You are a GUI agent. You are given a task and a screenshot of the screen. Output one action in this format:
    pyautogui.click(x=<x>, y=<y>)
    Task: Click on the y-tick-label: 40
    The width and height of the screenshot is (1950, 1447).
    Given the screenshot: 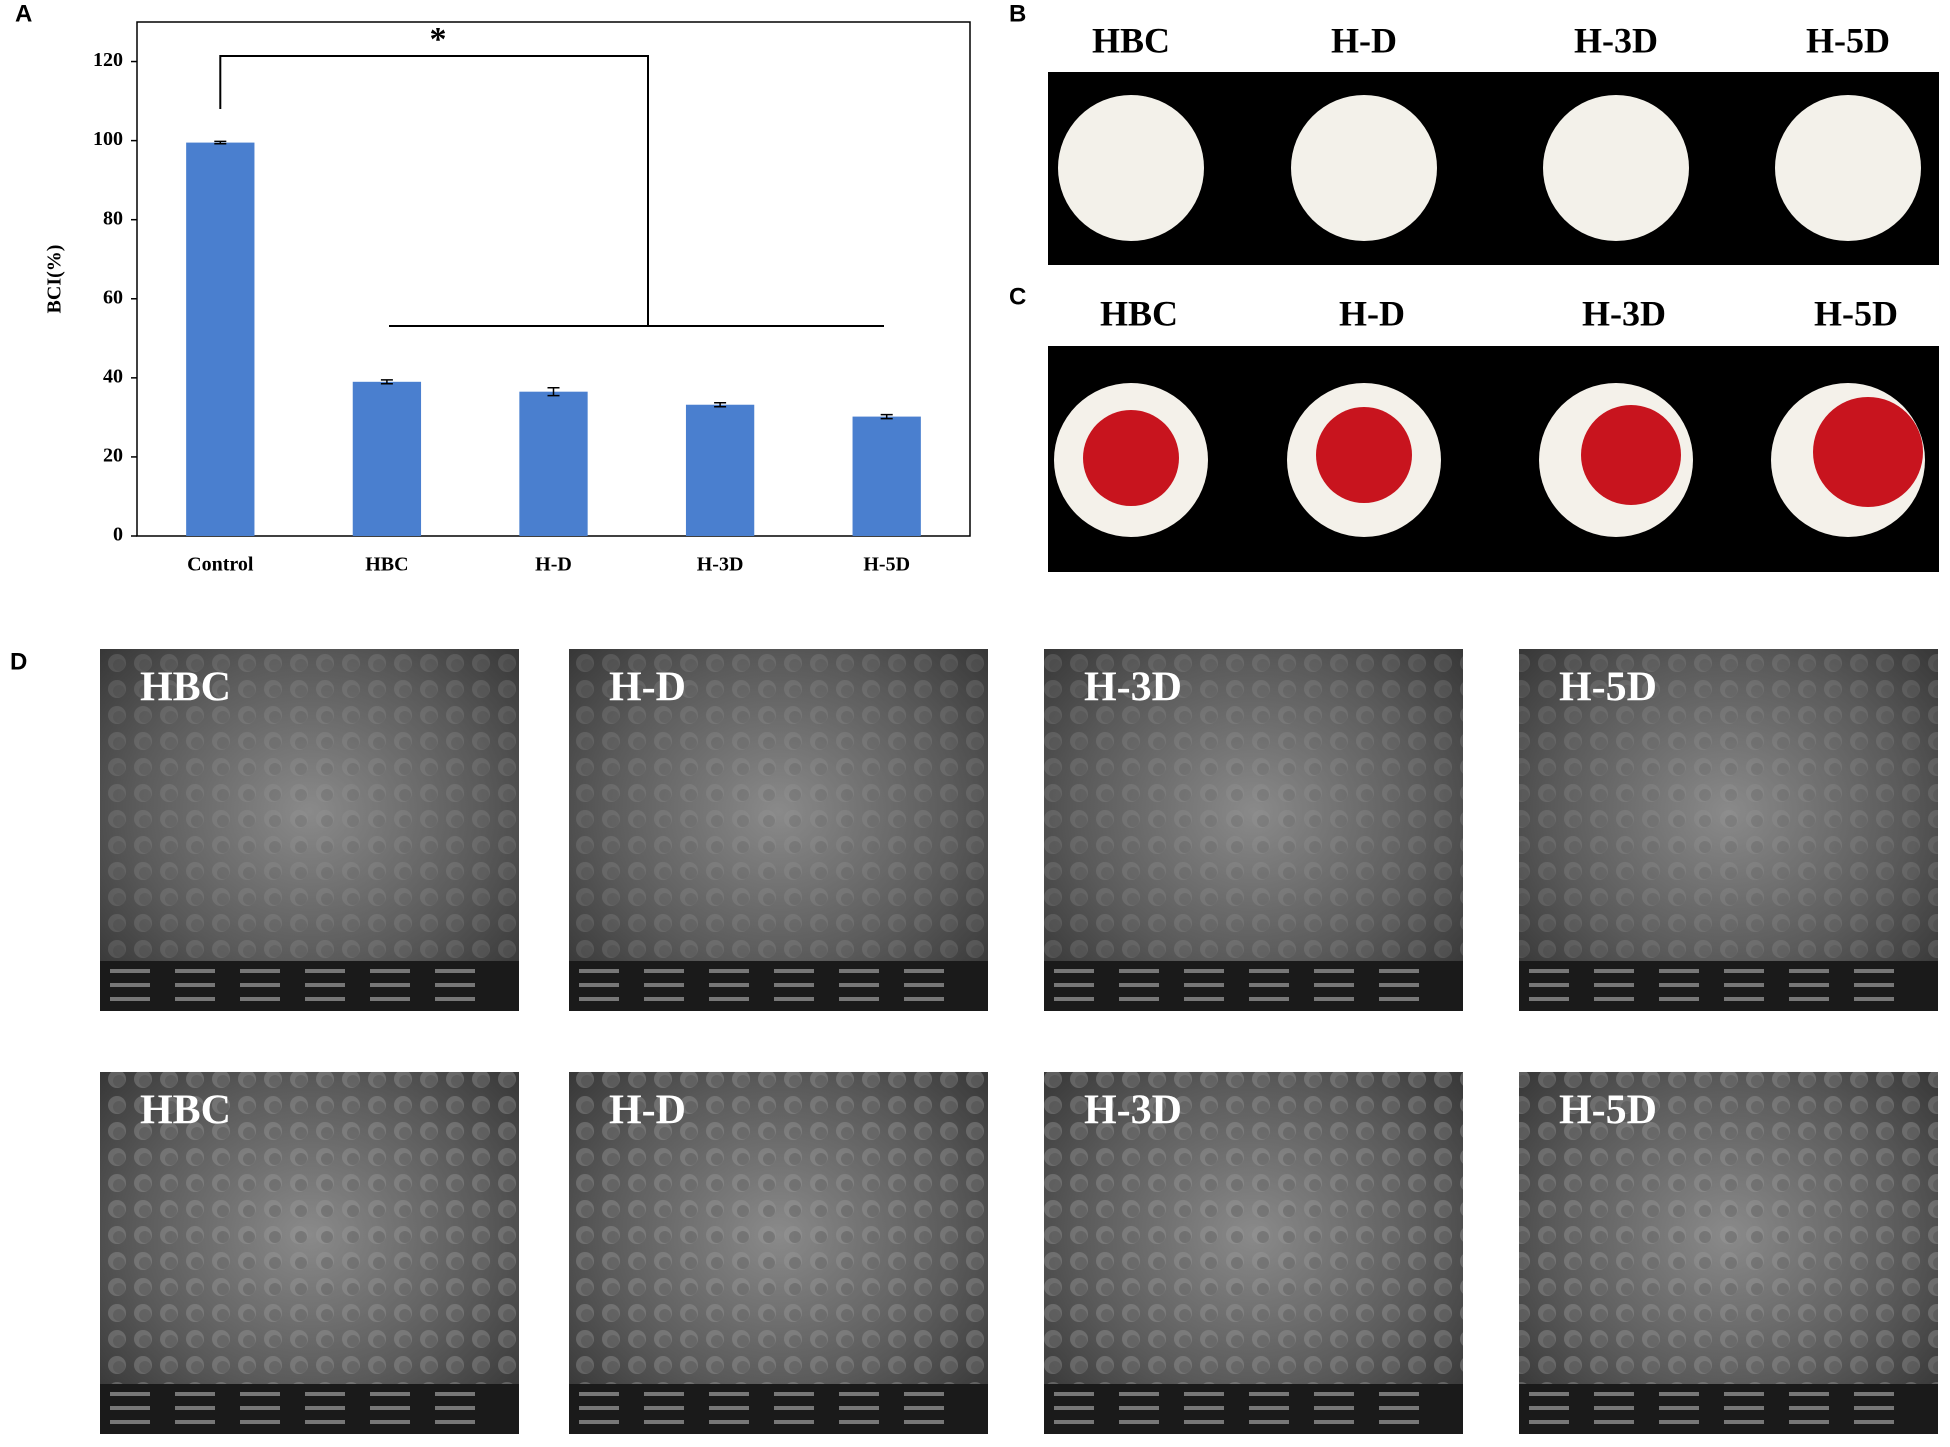 What is the action you would take?
    pyautogui.click(x=113, y=376)
    